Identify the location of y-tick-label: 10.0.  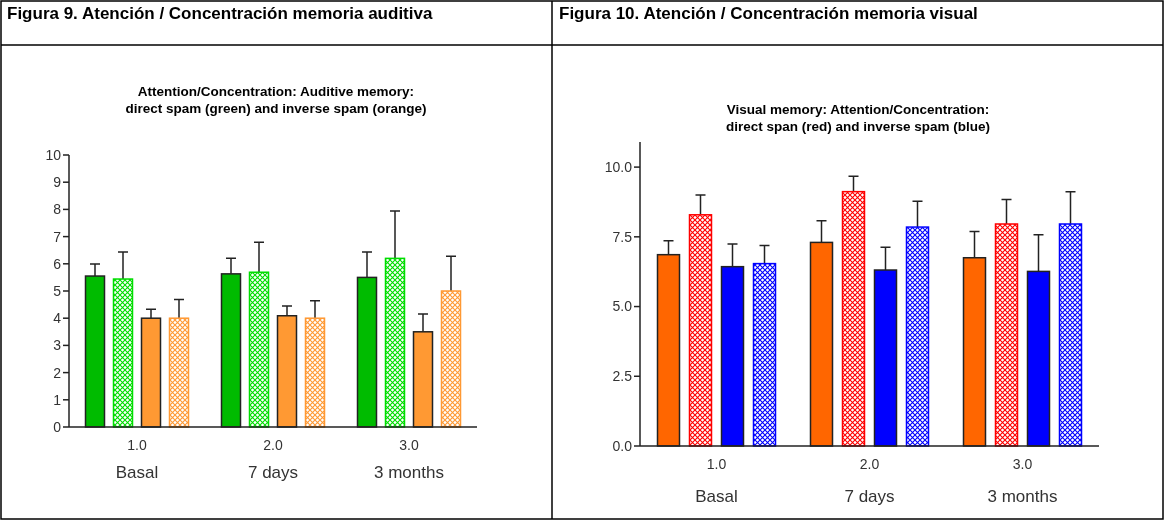
(618, 167).